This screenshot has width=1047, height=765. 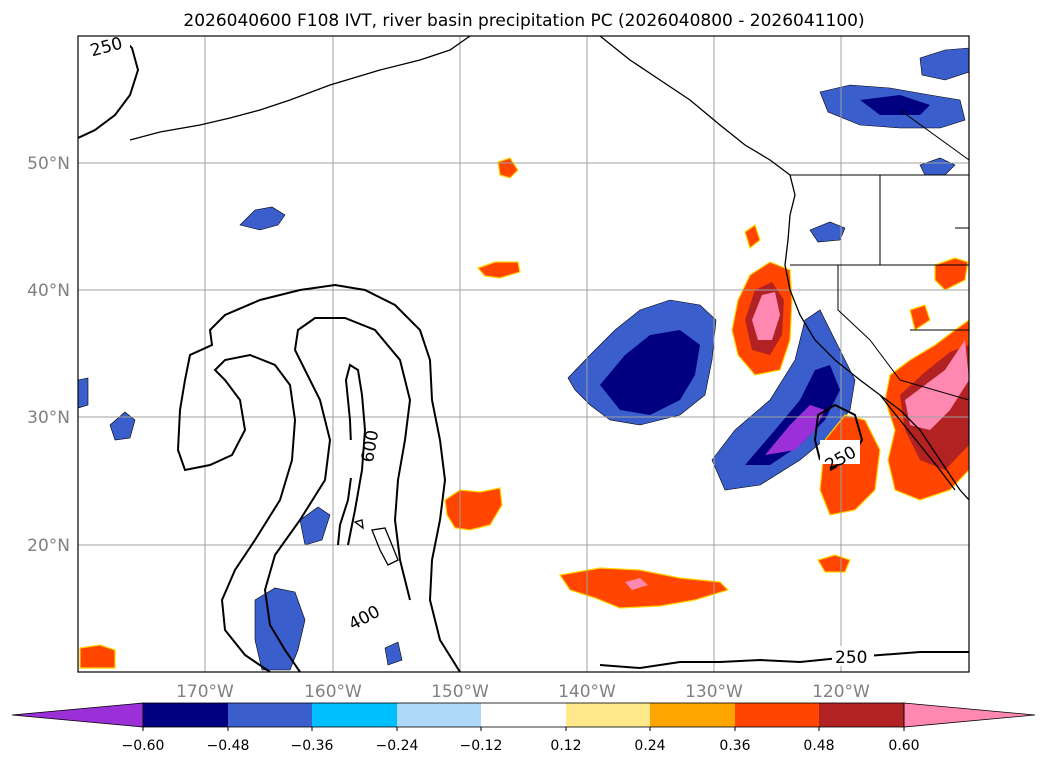 What do you see at coordinates (109, 87) in the screenshot?
I see `ivt-contour-250-west` at bounding box center [109, 87].